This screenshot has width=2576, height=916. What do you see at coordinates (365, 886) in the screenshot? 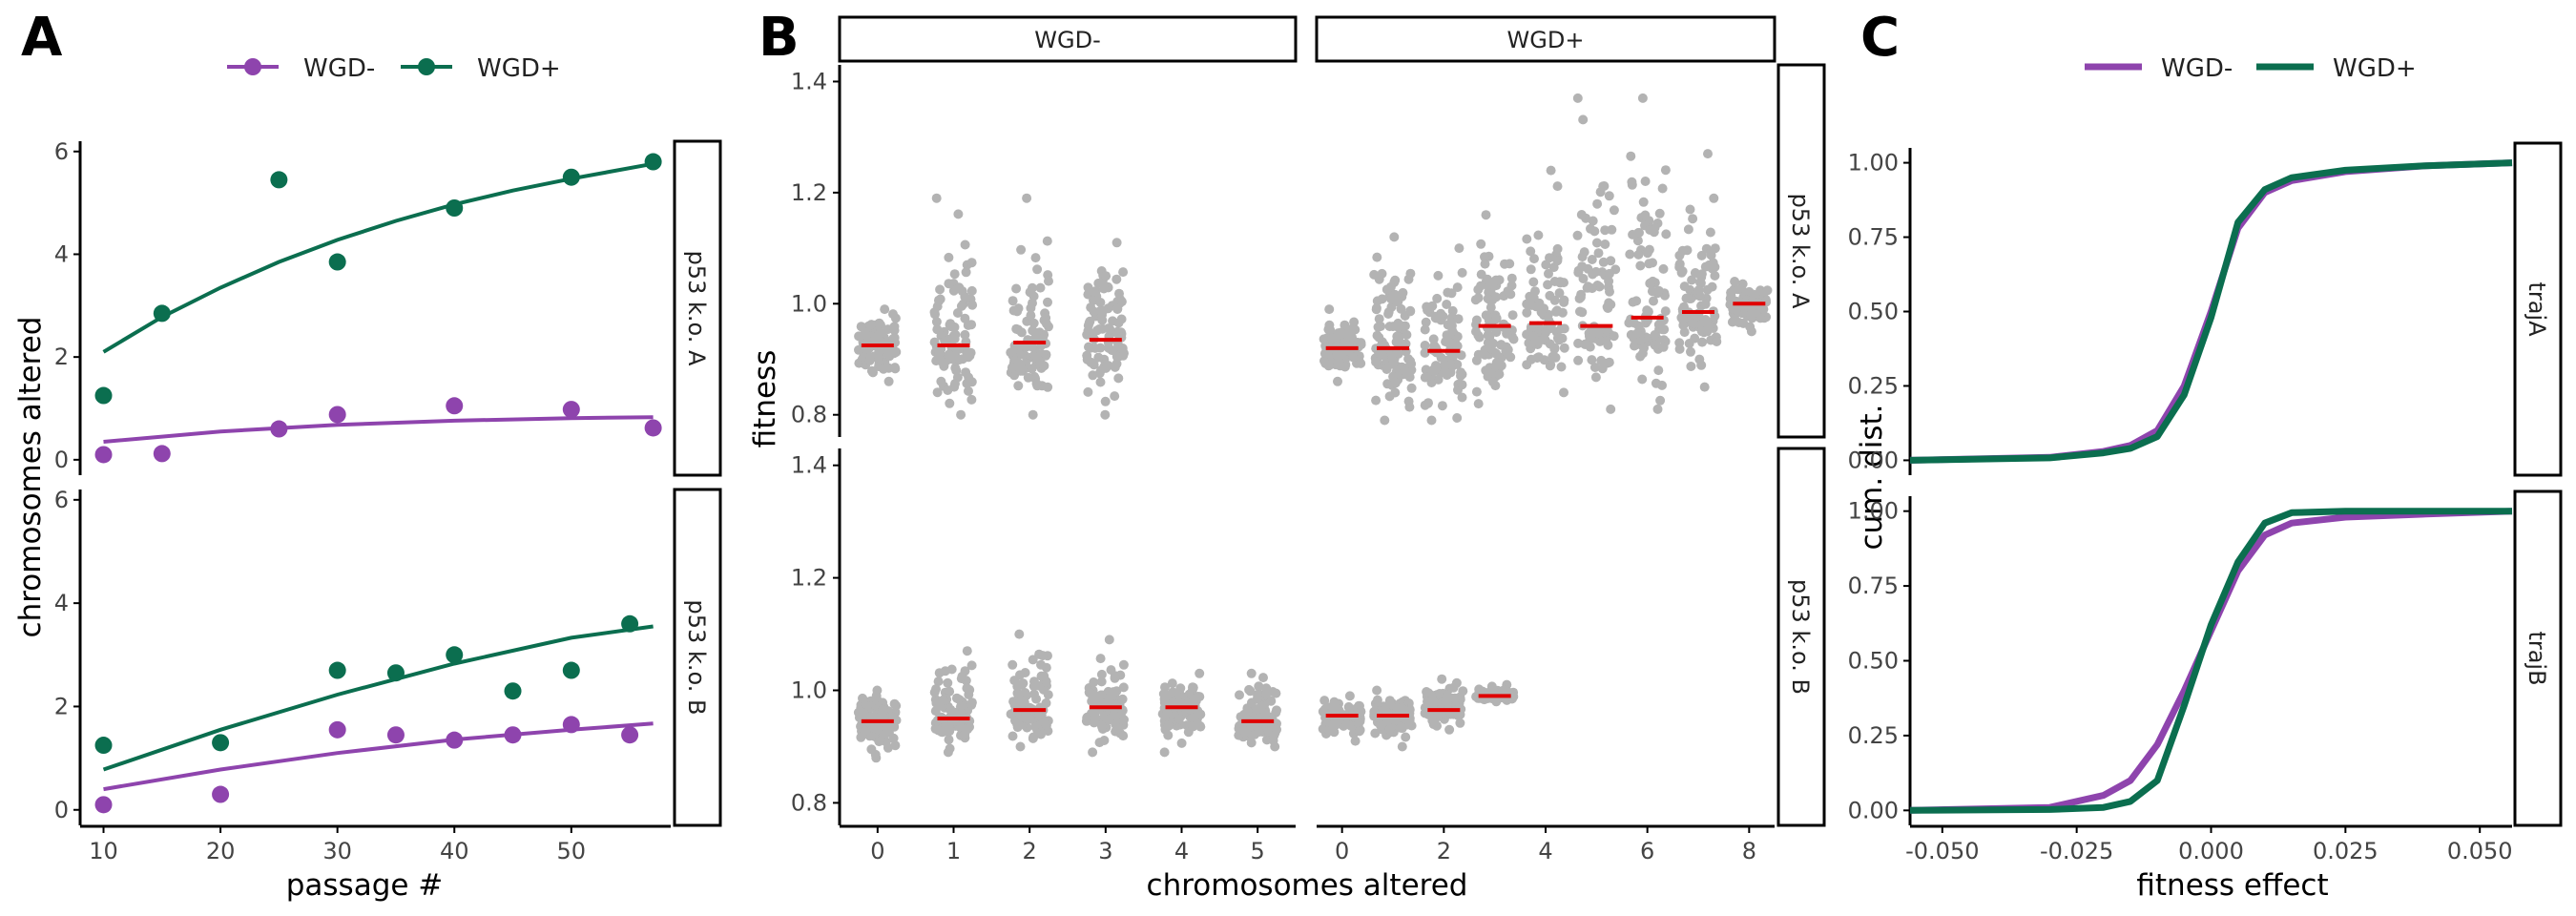
I see `panel-a-x-title: passage #` at bounding box center [365, 886].